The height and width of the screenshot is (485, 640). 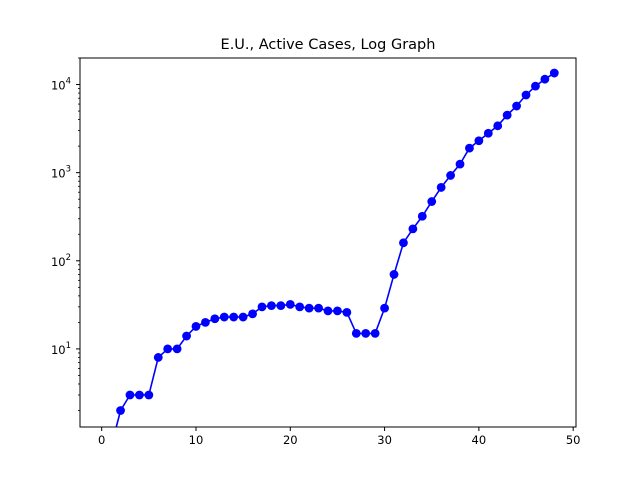 I want to click on y-tick-label: 10², so click(x=61, y=261).